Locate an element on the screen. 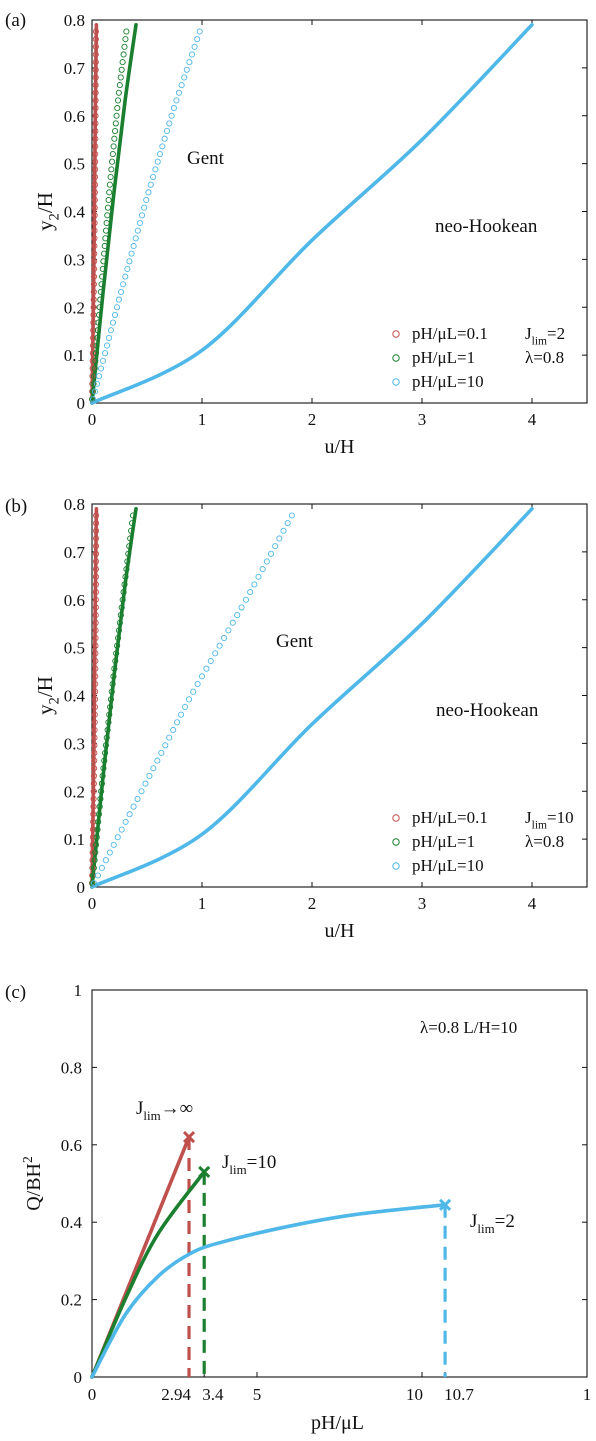 The image size is (596, 1441). x-tick-label: 0 is located at coordinates (92, 419).